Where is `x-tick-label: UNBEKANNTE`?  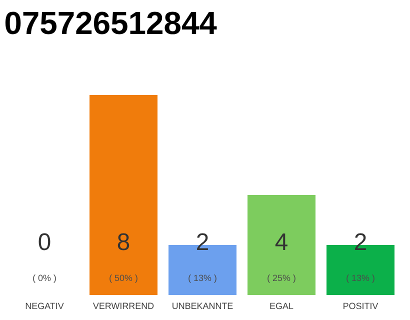 x-tick-label: UNBEKANNTE is located at coordinates (202, 306).